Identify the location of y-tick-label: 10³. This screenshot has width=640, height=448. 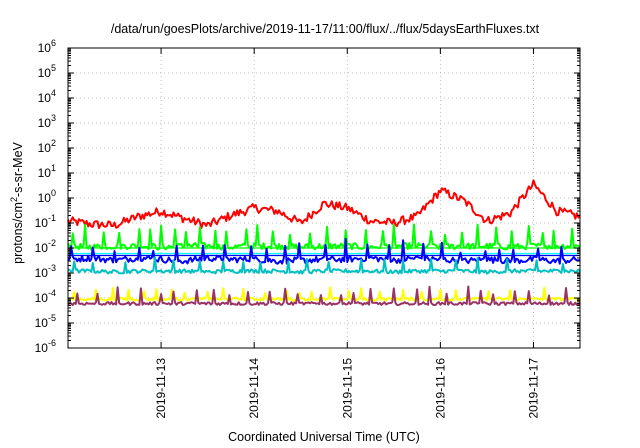
(47, 121).